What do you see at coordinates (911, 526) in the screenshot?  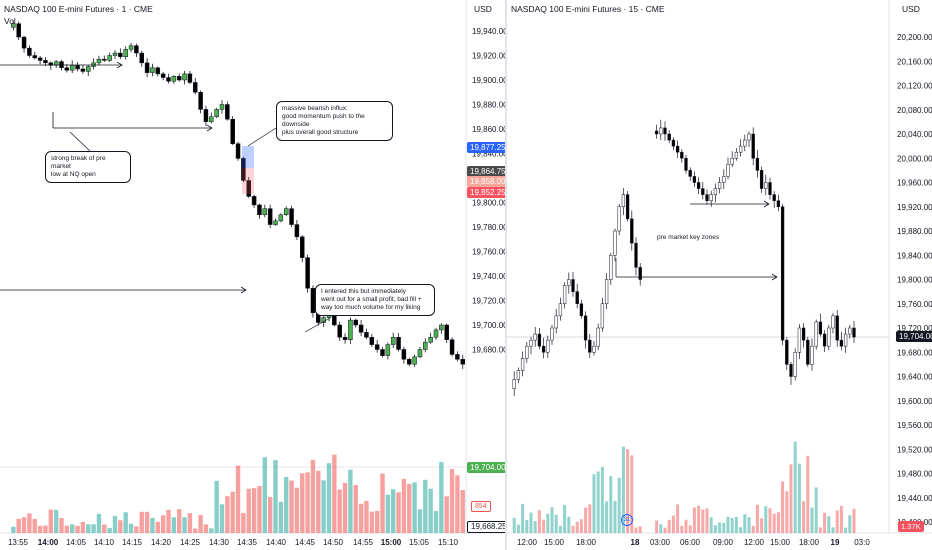 I see `right-volume-label: 1.37K` at bounding box center [911, 526].